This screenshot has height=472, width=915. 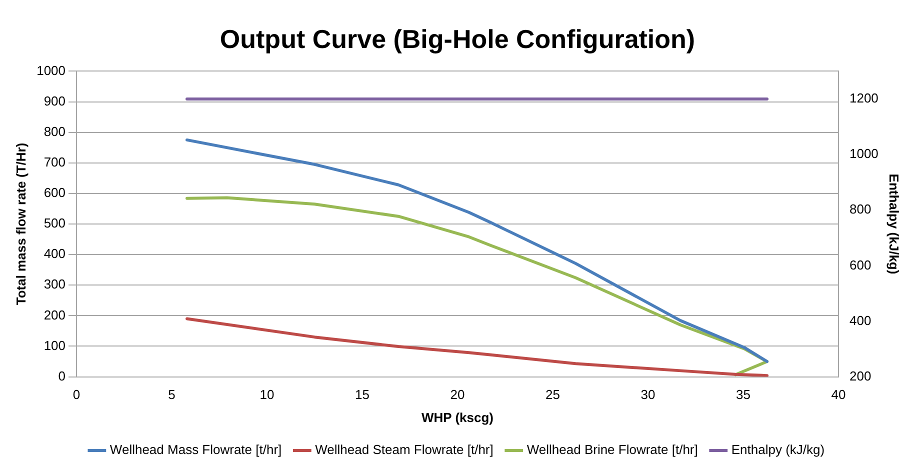 I want to click on y-axis-title: Total mass flow rate (T/Hr), so click(x=20, y=224).